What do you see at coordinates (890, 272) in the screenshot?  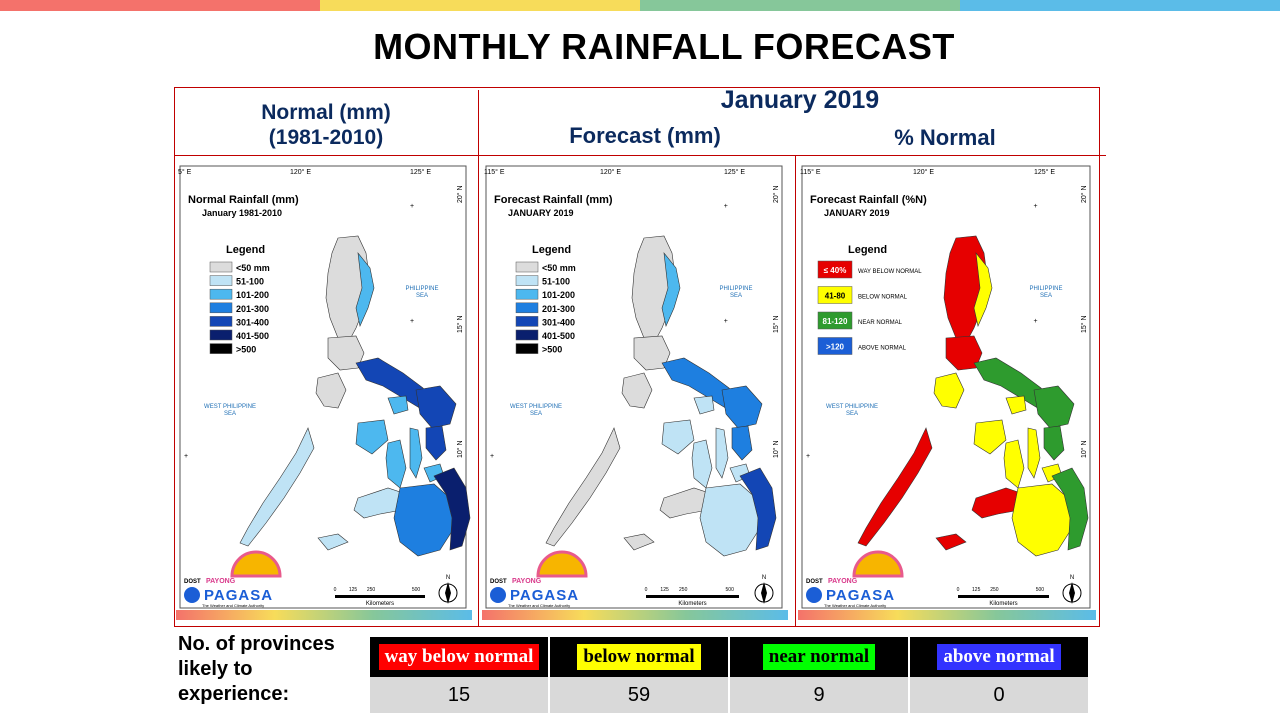 I see `legend-desc: WAY BELOW NORMAL` at bounding box center [890, 272].